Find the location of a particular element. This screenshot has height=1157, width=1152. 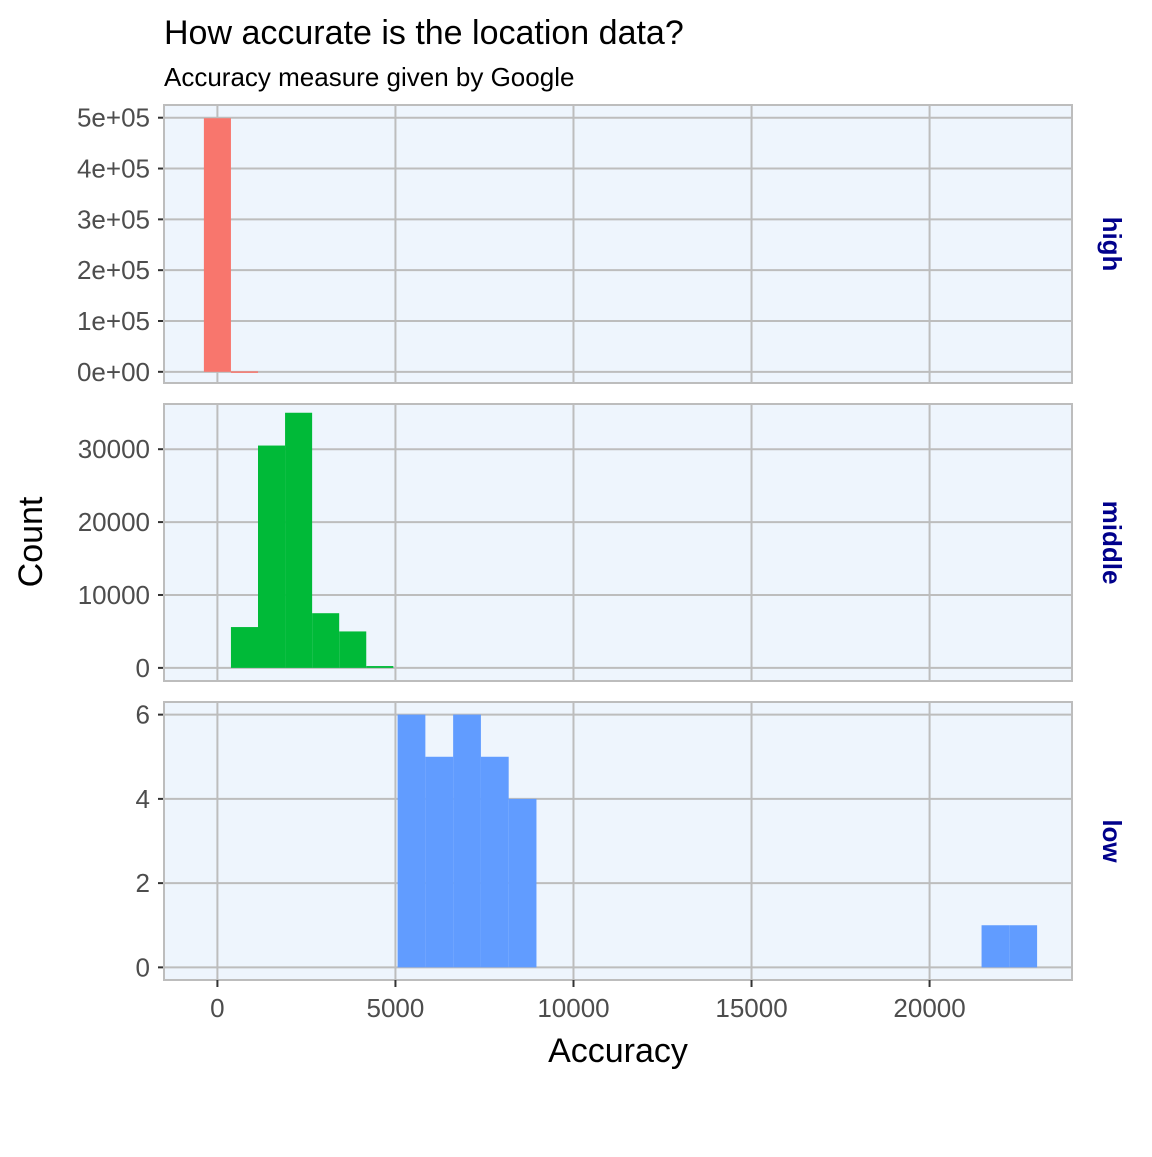

y-tick-label: 10000 is located at coordinates (114, 595).